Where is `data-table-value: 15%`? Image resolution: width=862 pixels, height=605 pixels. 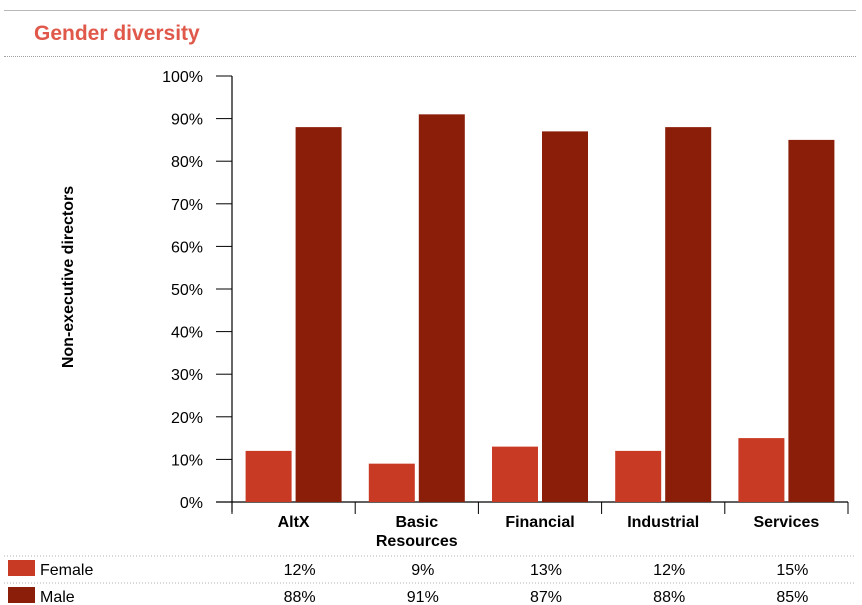
data-table-value: 15% is located at coordinates (792, 570).